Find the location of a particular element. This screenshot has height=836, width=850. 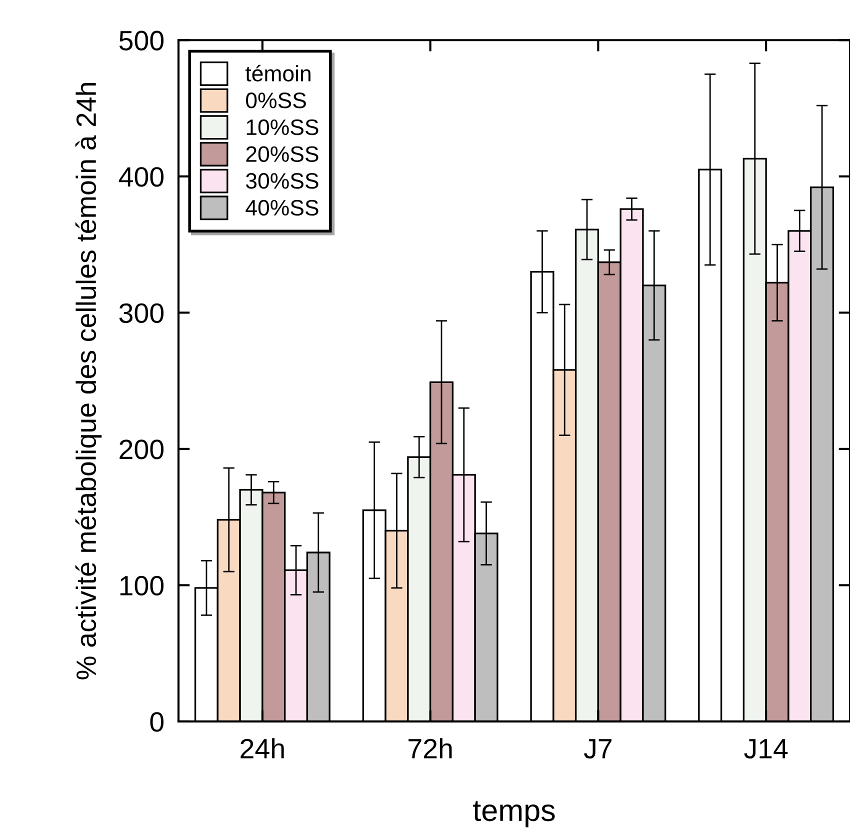

y-axis-title: % activité métabolique des cellules témoin à 24h is located at coordinates (88, 381).